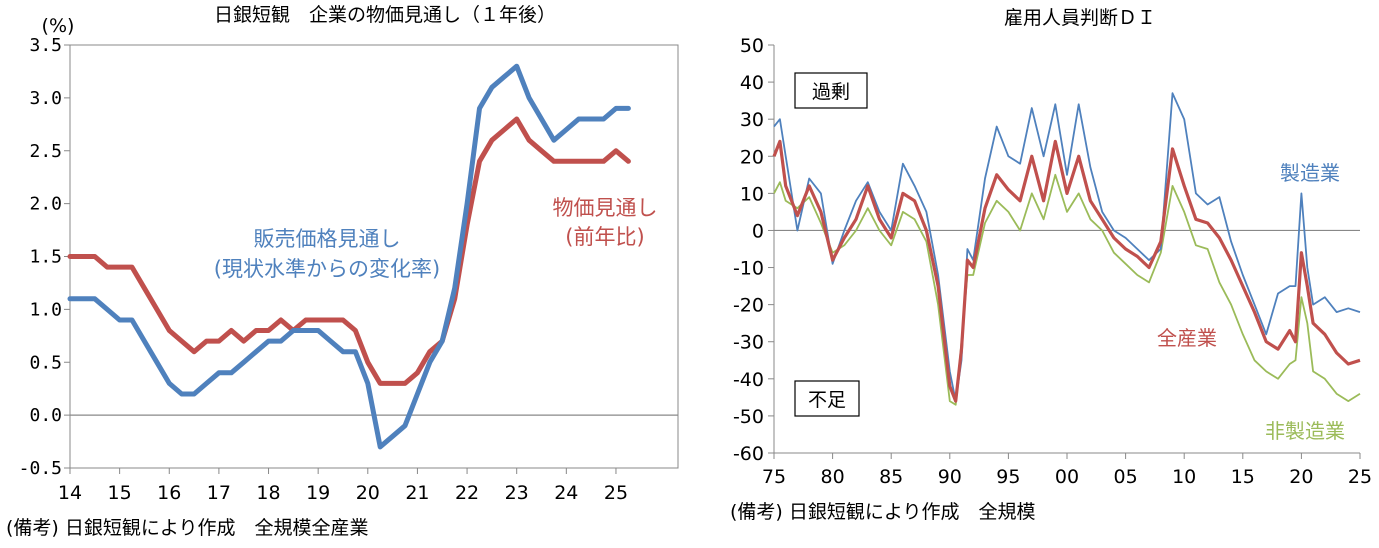  Describe the element at coordinates (517, 493) in the screenshot. I see `x-tick-label: 23` at that location.